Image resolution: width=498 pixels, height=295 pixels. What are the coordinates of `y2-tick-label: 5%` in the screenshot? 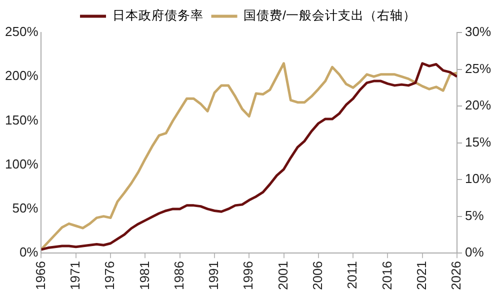 It's located at (474, 215).